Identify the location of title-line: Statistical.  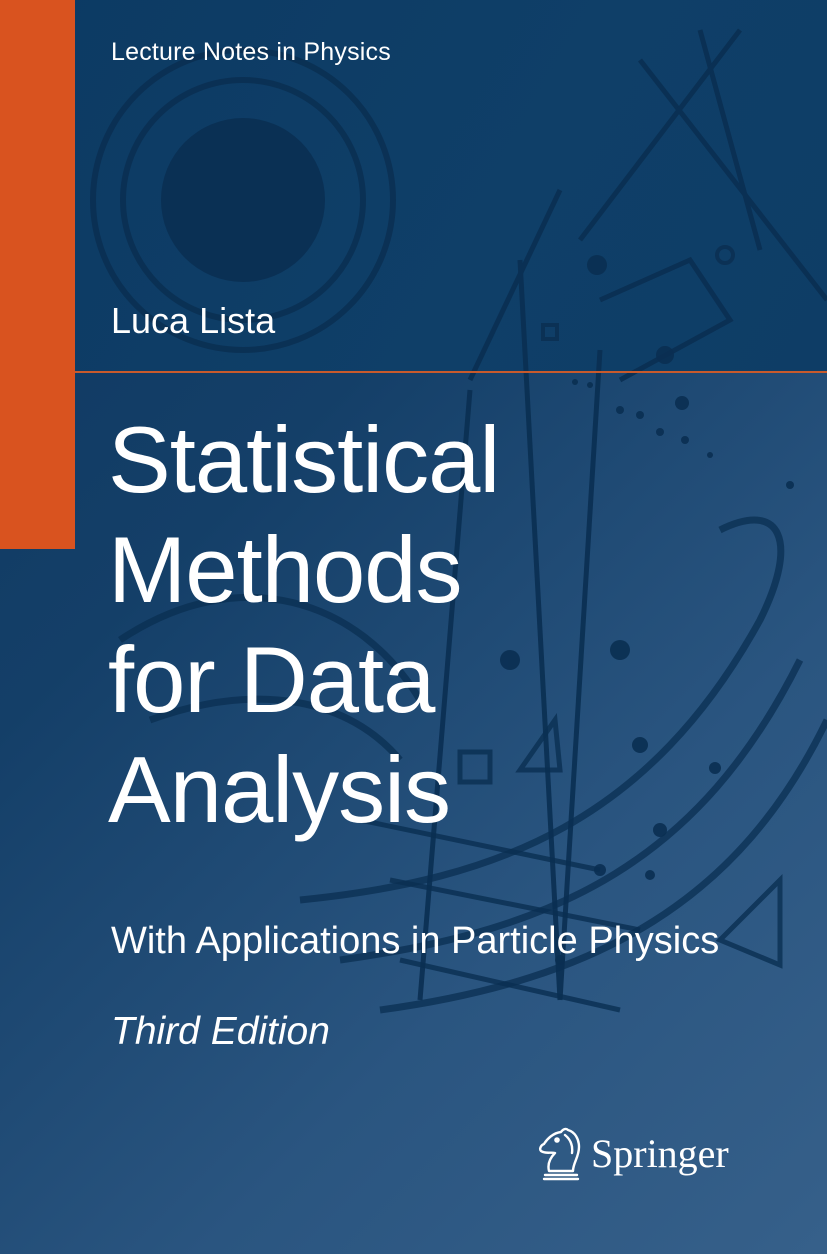
(304, 459).